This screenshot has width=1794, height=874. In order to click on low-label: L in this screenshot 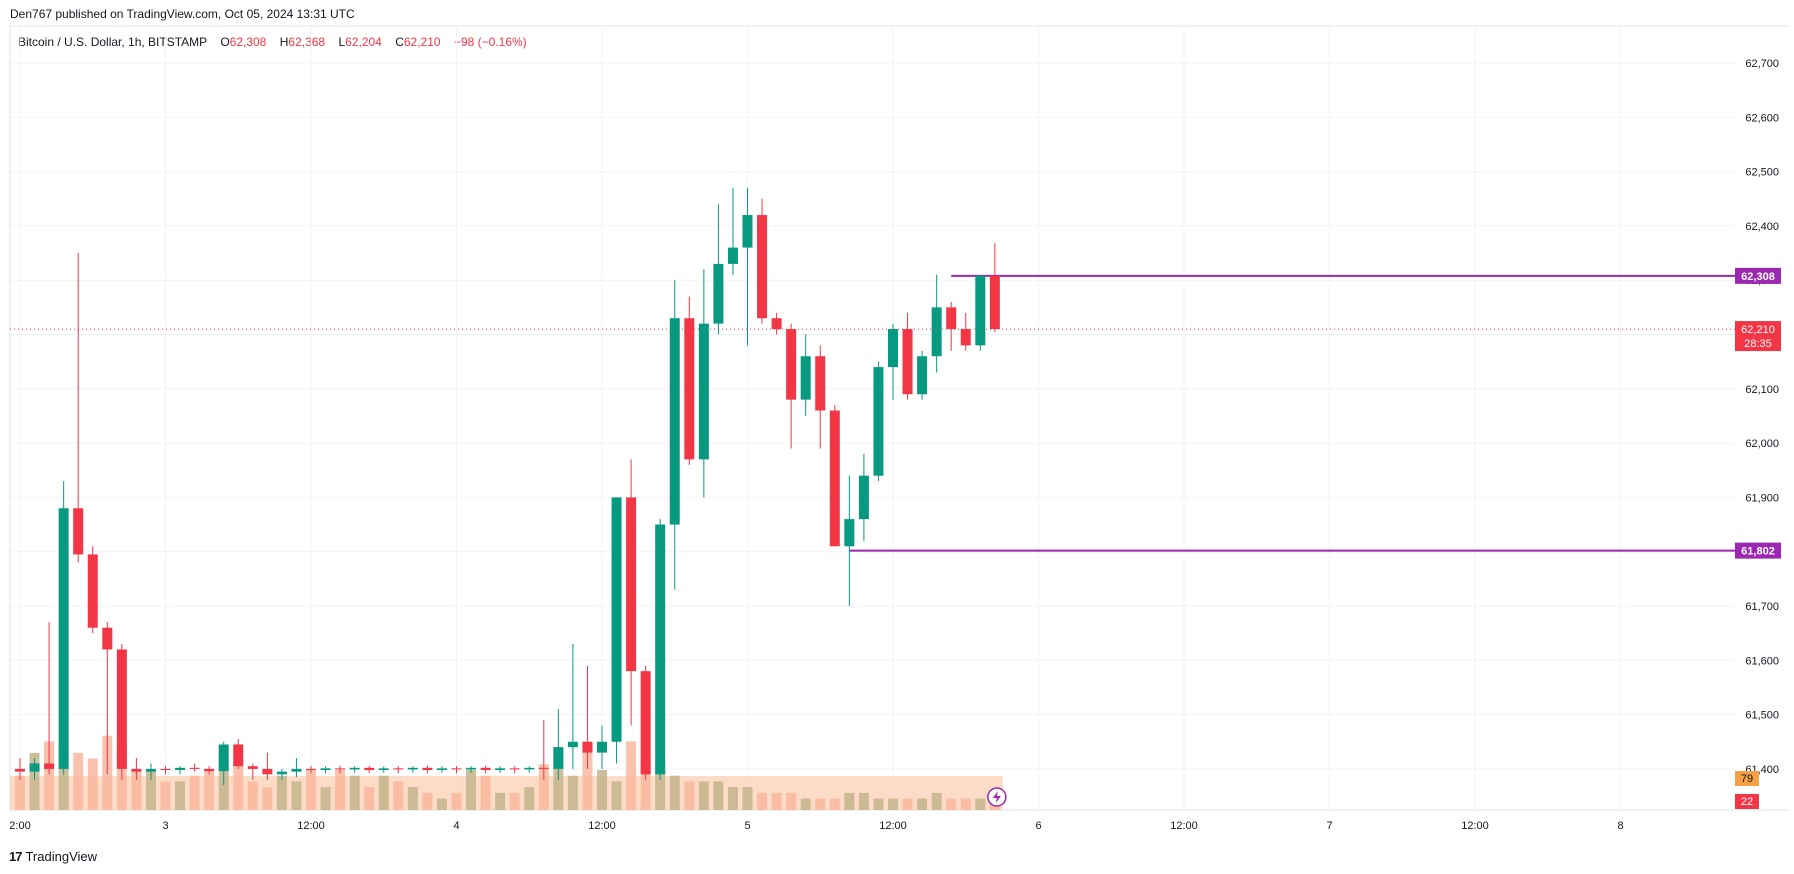, I will do `click(342, 42)`.